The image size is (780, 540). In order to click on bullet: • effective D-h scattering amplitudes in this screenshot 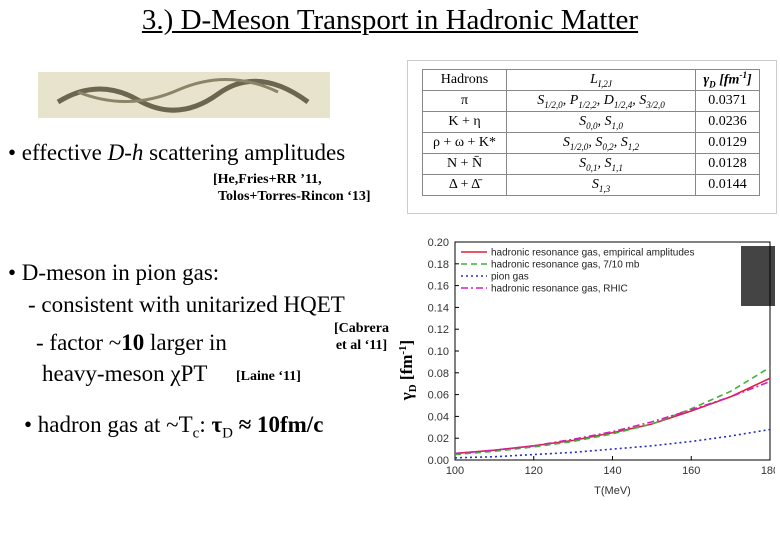, I will do `click(176, 153)`.